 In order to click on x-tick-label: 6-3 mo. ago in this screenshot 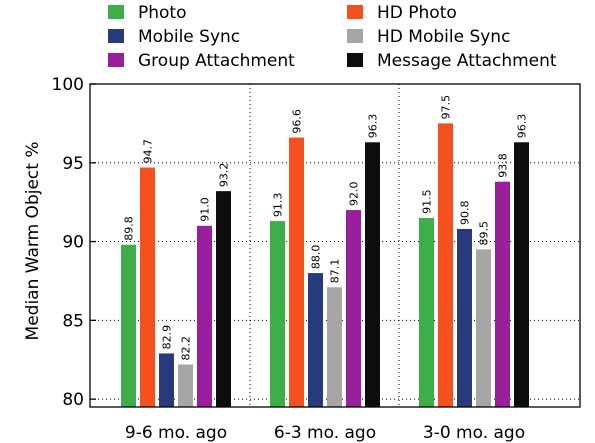, I will do `click(325, 433)`.